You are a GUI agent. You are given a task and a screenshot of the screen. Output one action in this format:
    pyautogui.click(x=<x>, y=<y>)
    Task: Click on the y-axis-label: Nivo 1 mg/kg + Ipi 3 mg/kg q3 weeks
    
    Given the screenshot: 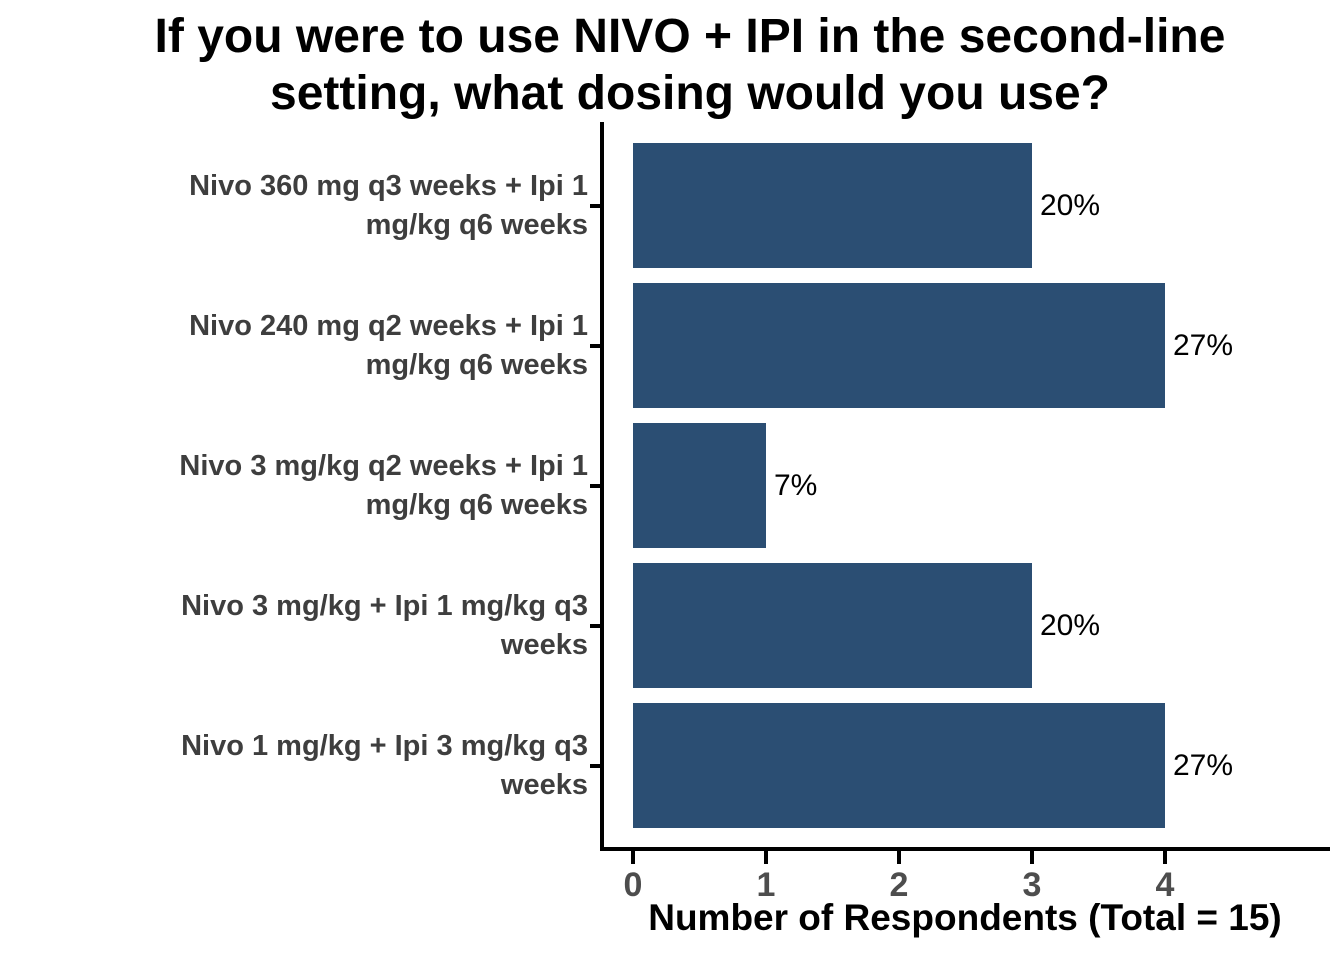 What is the action you would take?
    pyautogui.click(x=384, y=765)
    